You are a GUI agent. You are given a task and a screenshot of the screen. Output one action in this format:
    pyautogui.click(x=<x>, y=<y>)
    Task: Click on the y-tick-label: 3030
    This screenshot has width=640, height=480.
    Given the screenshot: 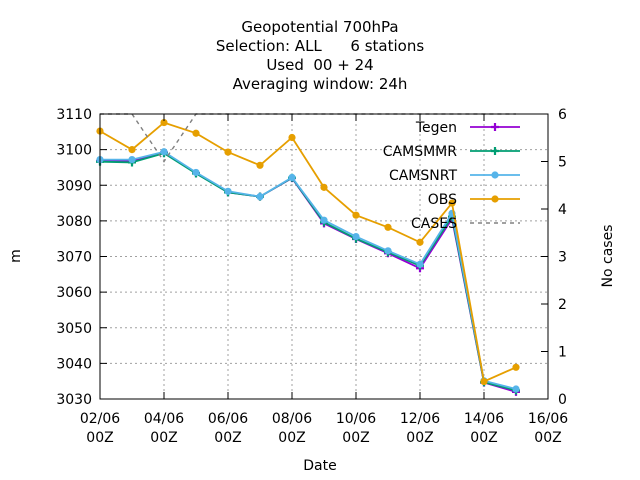 What is the action you would take?
    pyautogui.click(x=74, y=400)
    